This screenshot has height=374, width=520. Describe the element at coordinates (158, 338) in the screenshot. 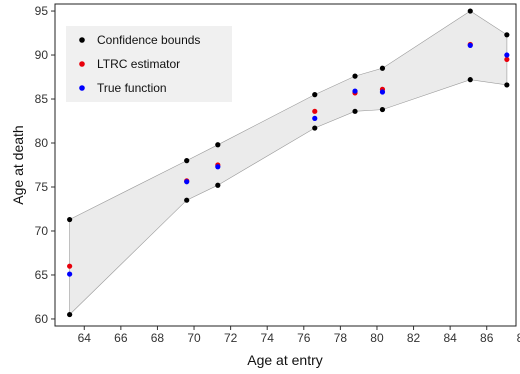

I see `x-tick-label: 68` at that location.